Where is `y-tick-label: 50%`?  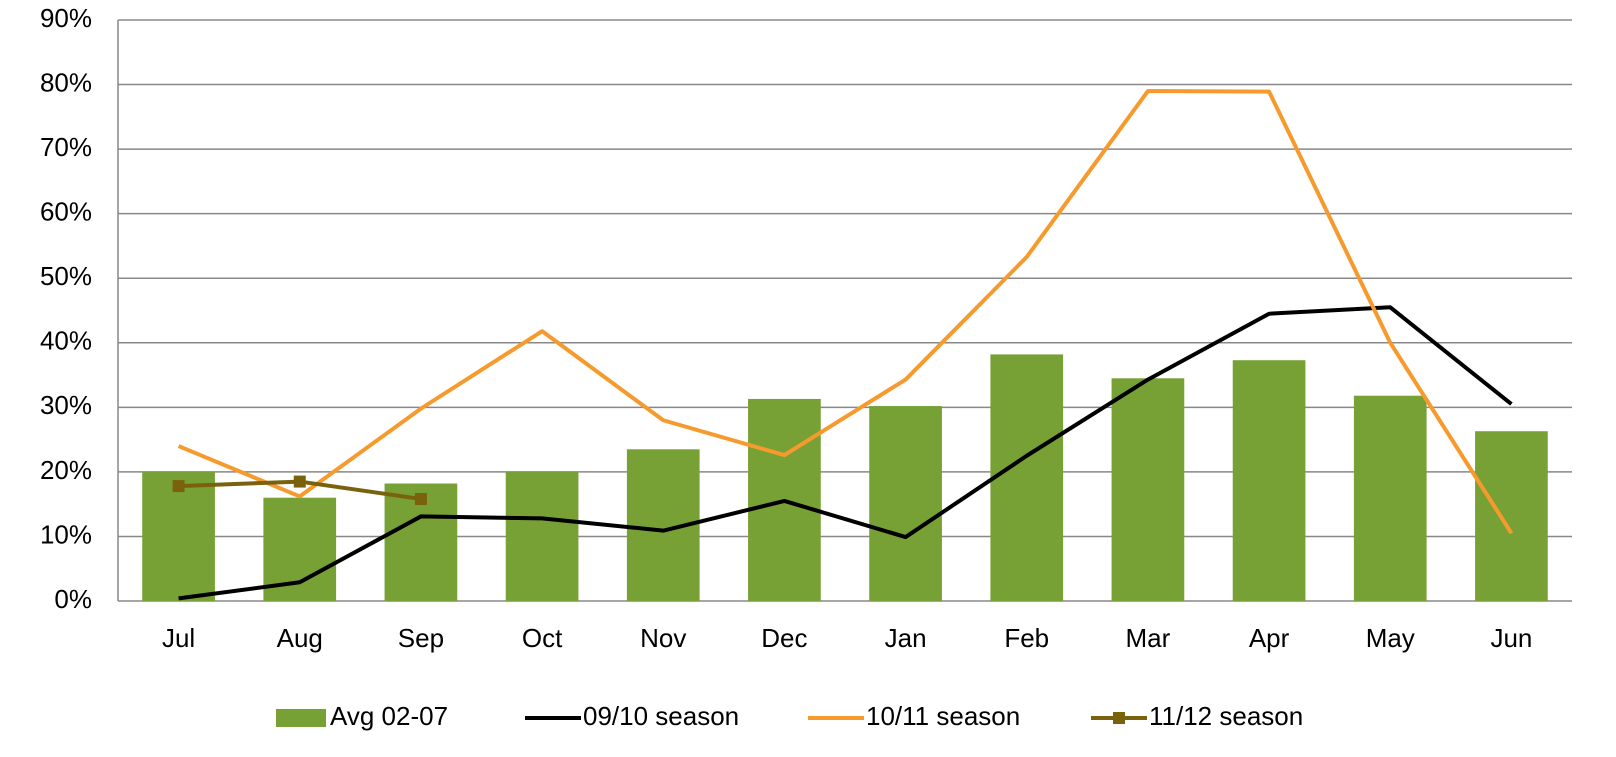
y-tick-label: 50% is located at coordinates (66, 276).